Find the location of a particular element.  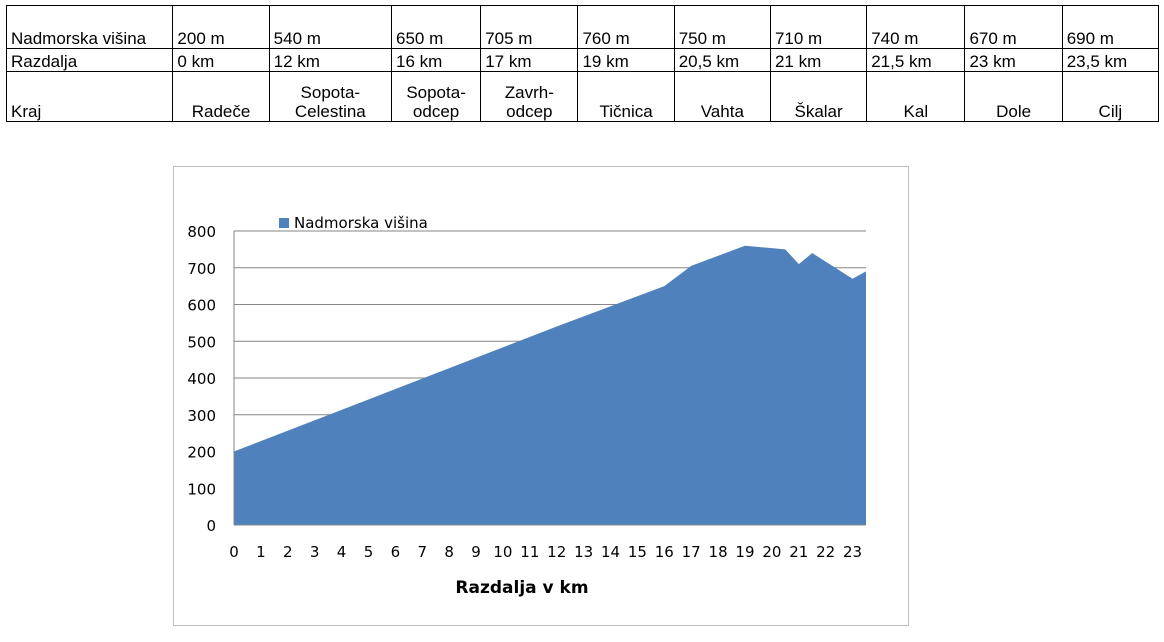

place-cell: Dole is located at coordinates (1013, 96).